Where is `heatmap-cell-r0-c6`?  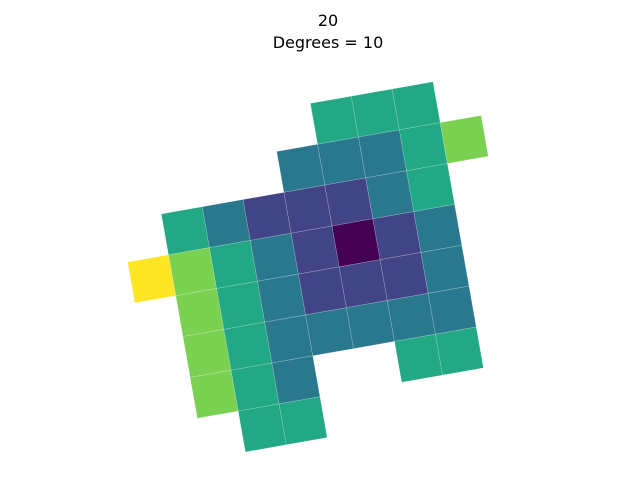
heatmap-cell-r0-c6 is located at coordinates (375, 113).